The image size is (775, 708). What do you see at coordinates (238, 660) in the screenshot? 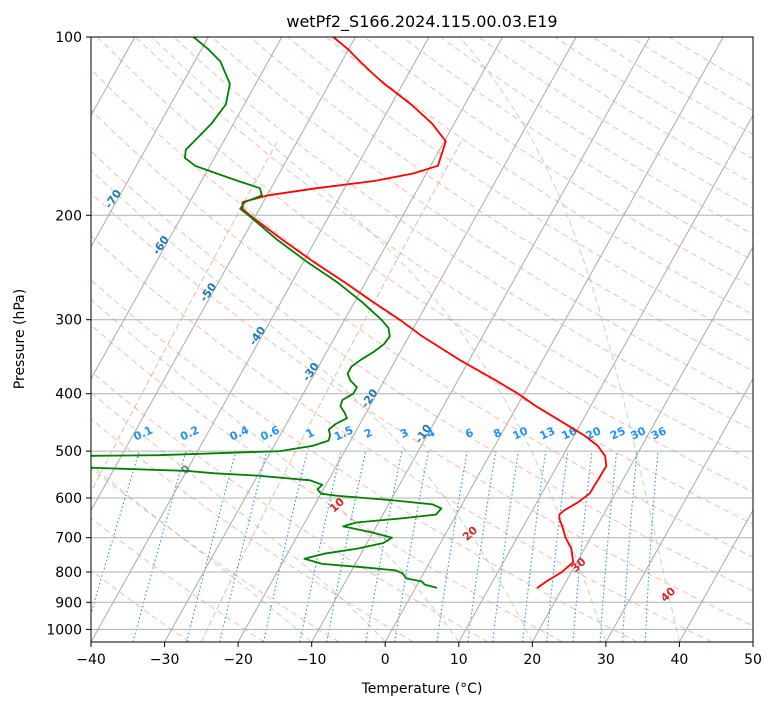
I see `x-tick-label: −20` at bounding box center [238, 660].